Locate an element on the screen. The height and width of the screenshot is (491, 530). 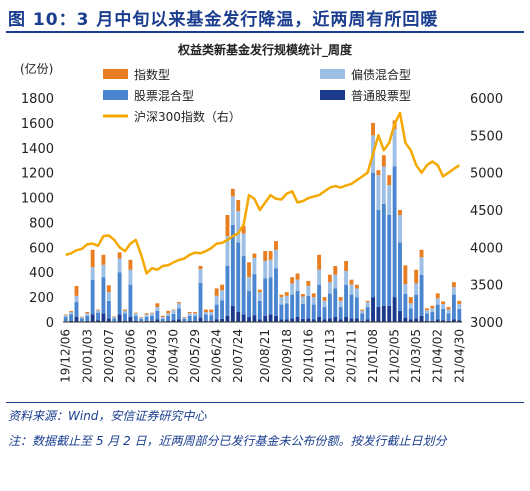
legend-swatch-common-stock is located at coordinates (332, 95).